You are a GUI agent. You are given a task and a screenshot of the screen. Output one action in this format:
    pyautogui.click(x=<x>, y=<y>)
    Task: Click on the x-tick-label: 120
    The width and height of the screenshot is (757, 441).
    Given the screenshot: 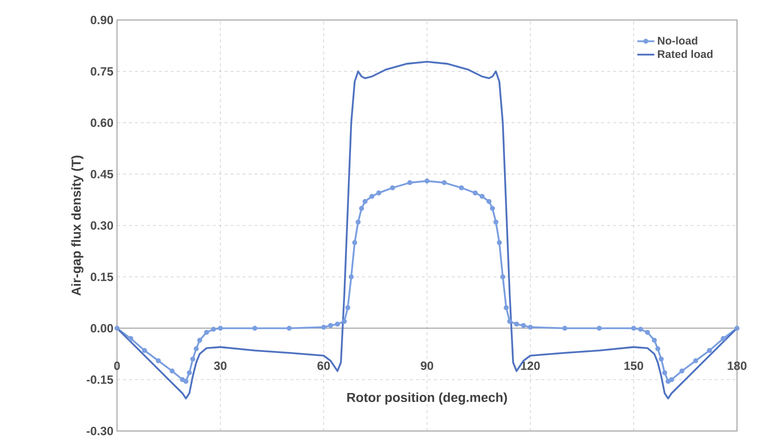 What is the action you would take?
    pyautogui.click(x=530, y=366)
    